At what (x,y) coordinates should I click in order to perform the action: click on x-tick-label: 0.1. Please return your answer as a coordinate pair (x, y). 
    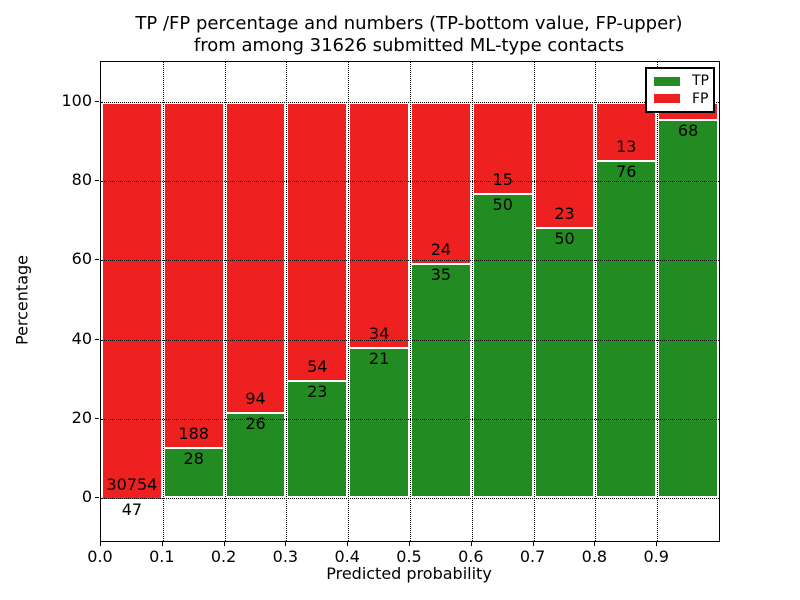
    Looking at the image, I should click on (162, 556).